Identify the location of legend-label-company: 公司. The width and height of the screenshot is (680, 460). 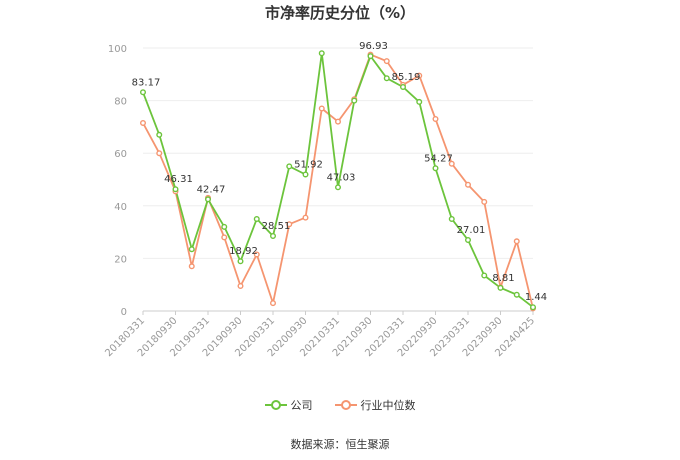
(301, 405).